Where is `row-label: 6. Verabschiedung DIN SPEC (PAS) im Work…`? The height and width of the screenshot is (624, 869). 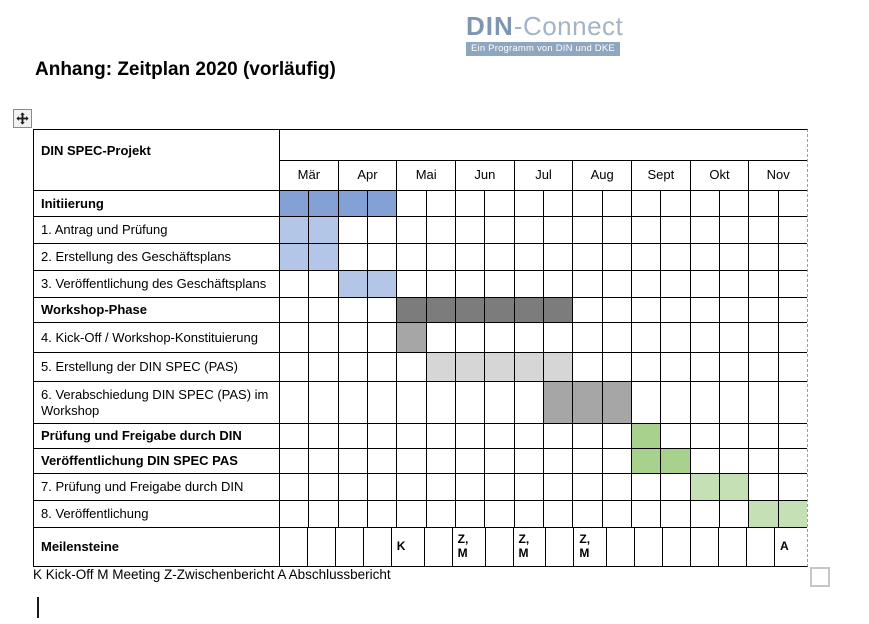 row-label: 6. Verabschiedung DIN SPEC (PAS) im Work… is located at coordinates (157, 402).